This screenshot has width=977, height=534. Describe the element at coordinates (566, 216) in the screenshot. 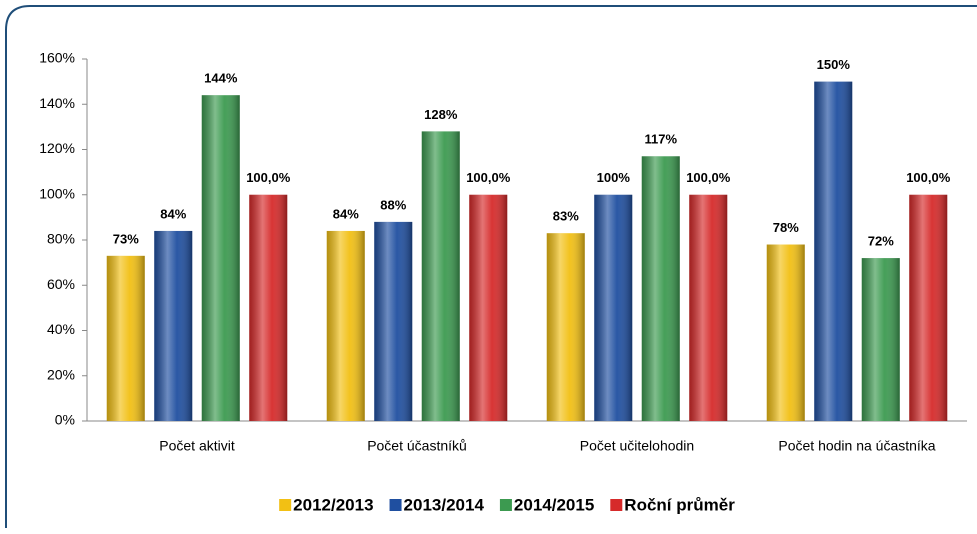

I see `value-label: 83%` at that location.